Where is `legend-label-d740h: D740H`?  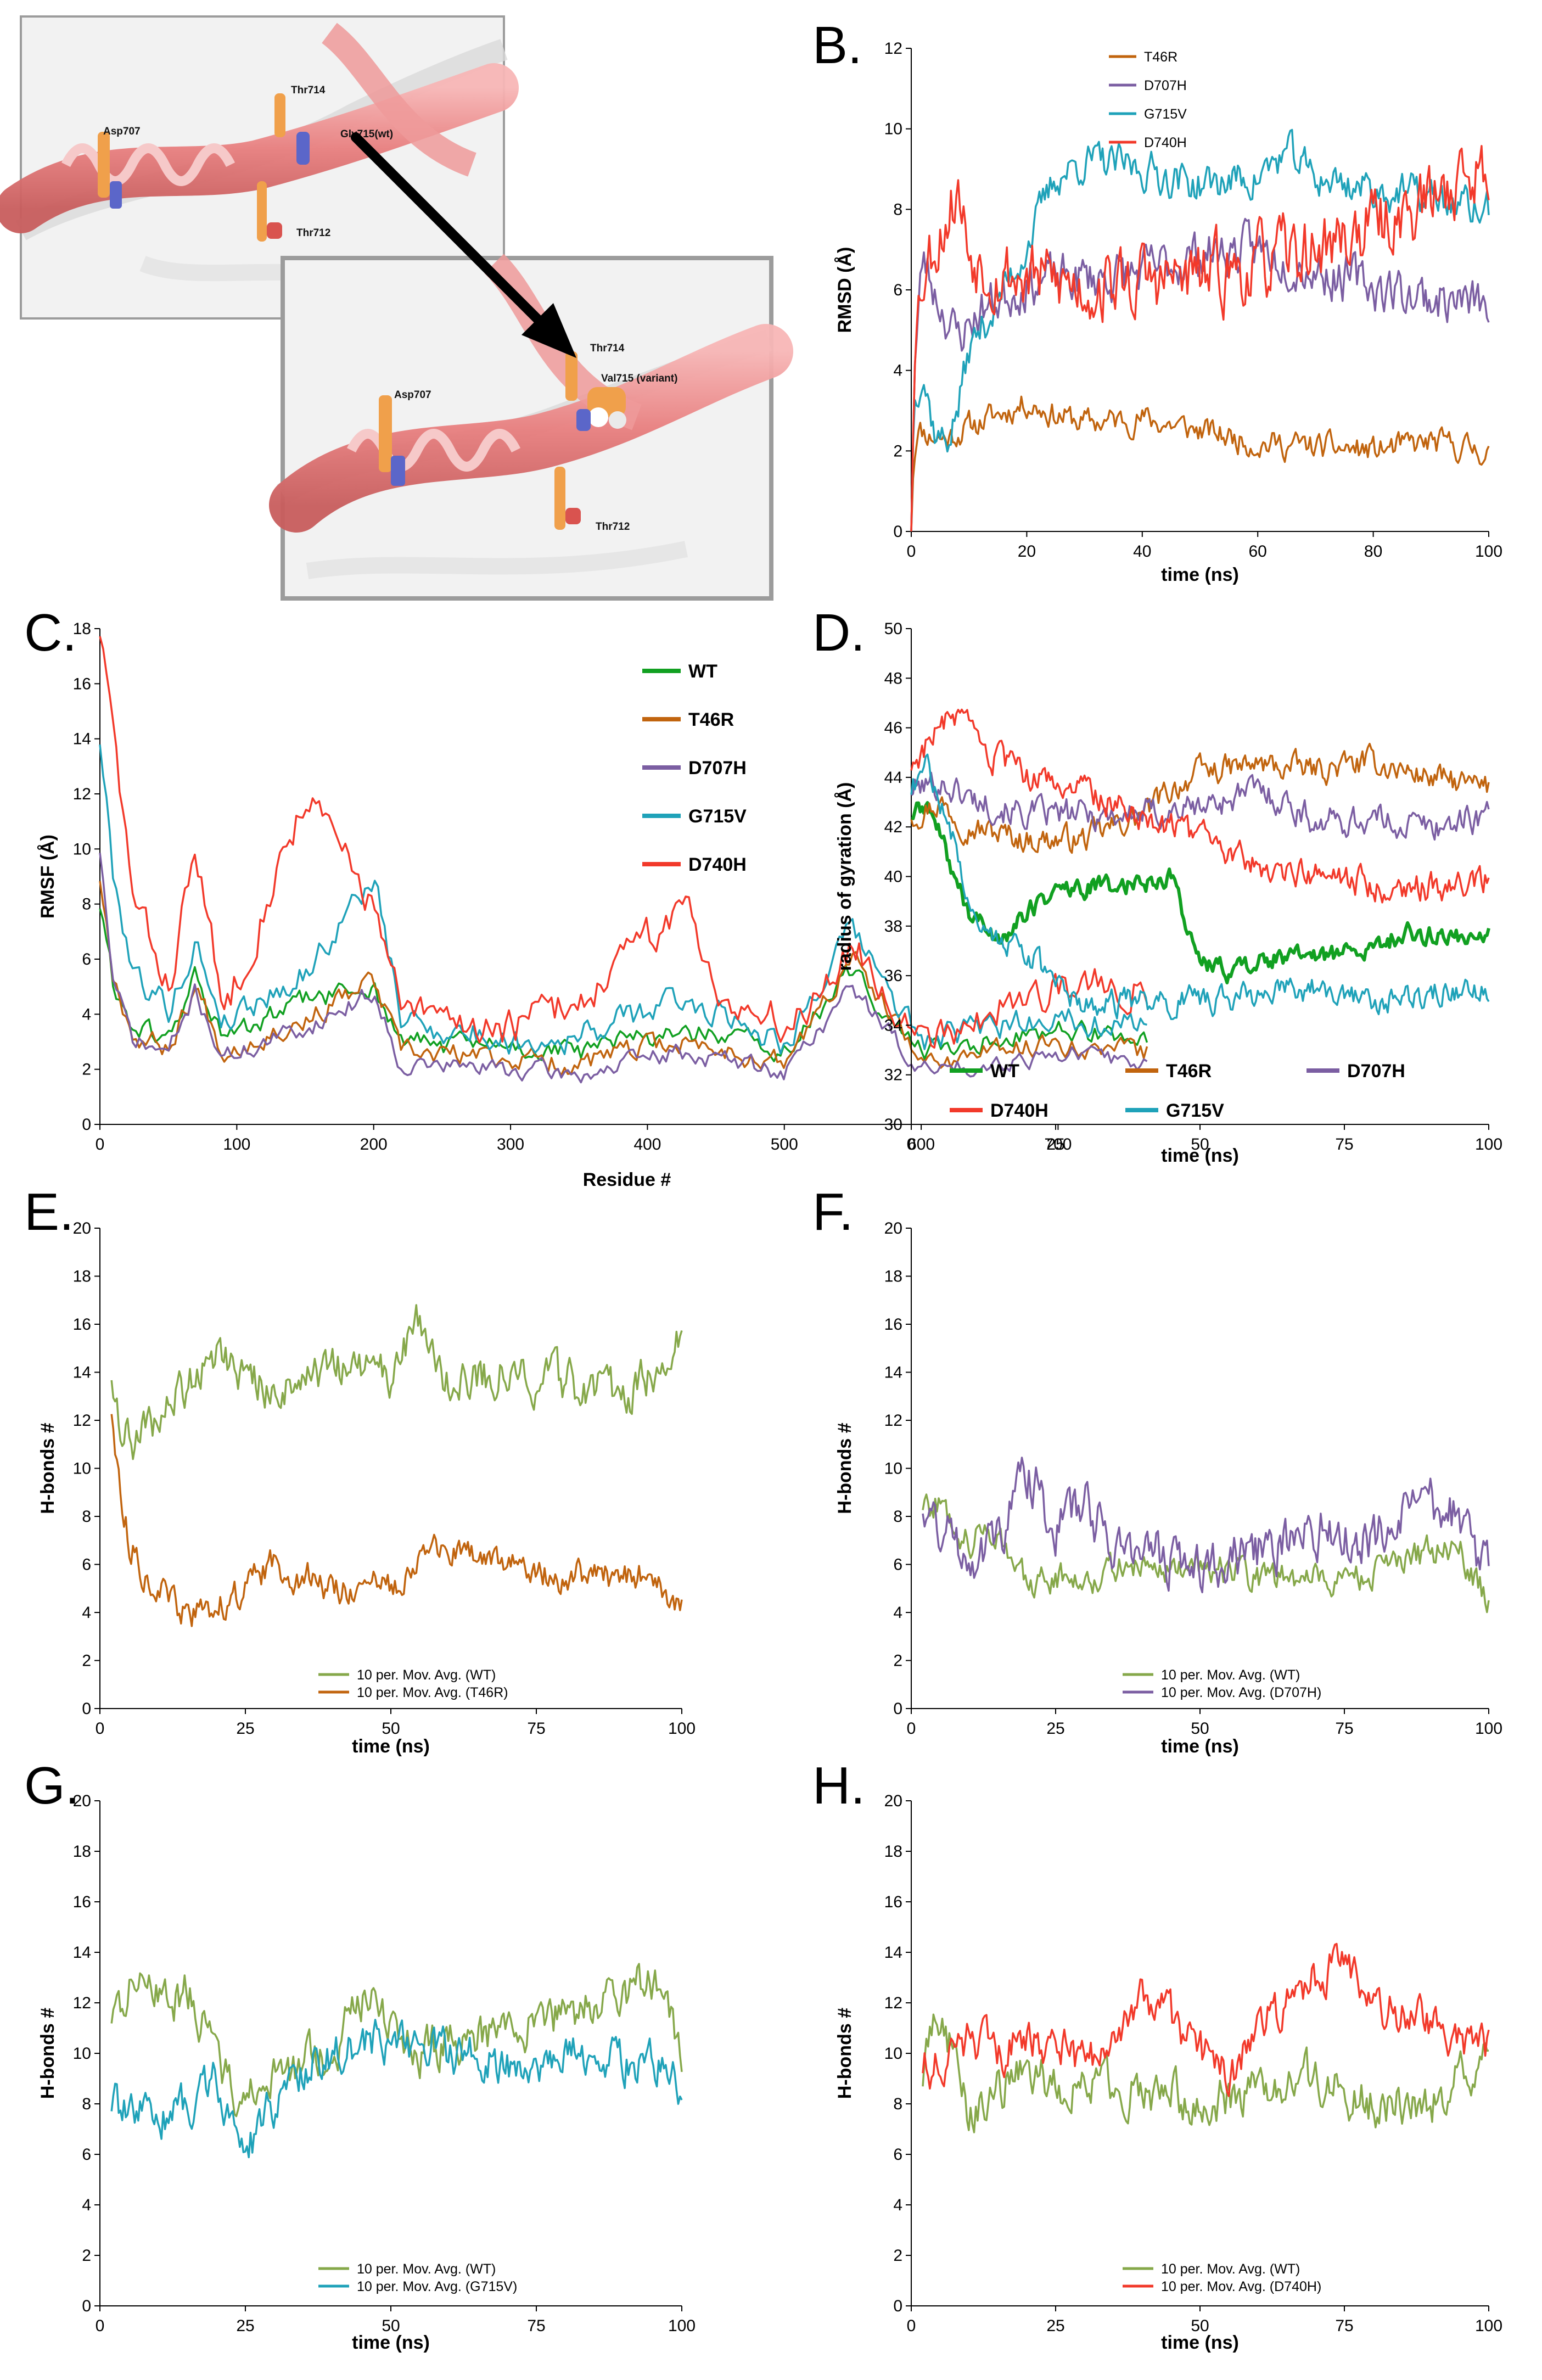
legend-label-d740h: D740H is located at coordinates (717, 865).